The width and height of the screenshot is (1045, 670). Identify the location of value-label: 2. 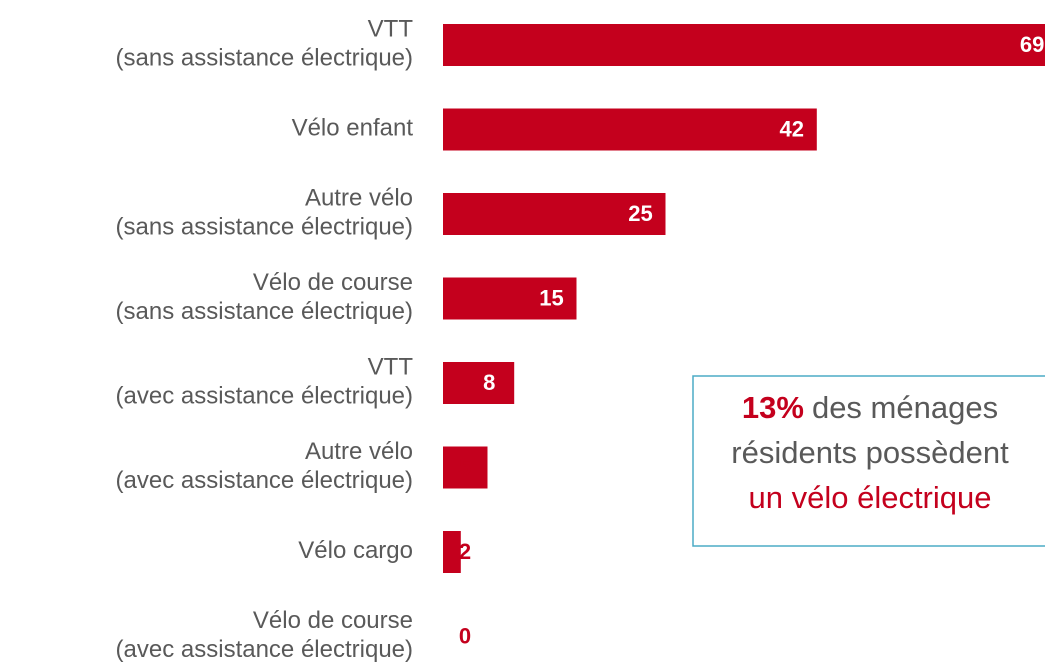
(465, 551).